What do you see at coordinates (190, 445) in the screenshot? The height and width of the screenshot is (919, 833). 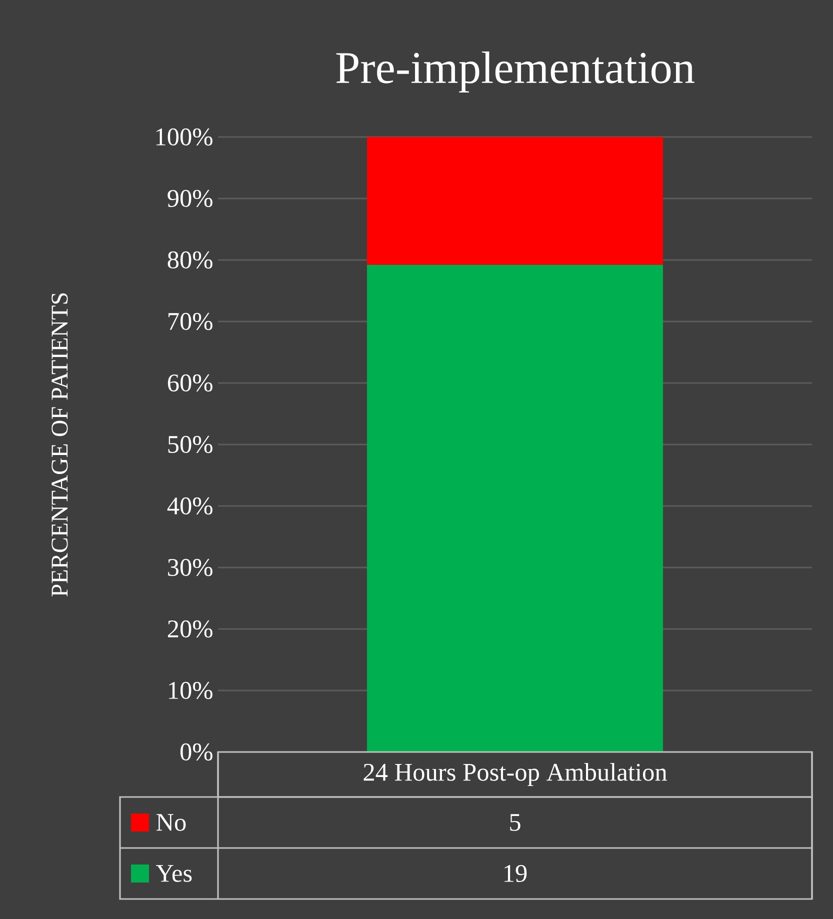 I see `y-tick-label: 50%` at bounding box center [190, 445].